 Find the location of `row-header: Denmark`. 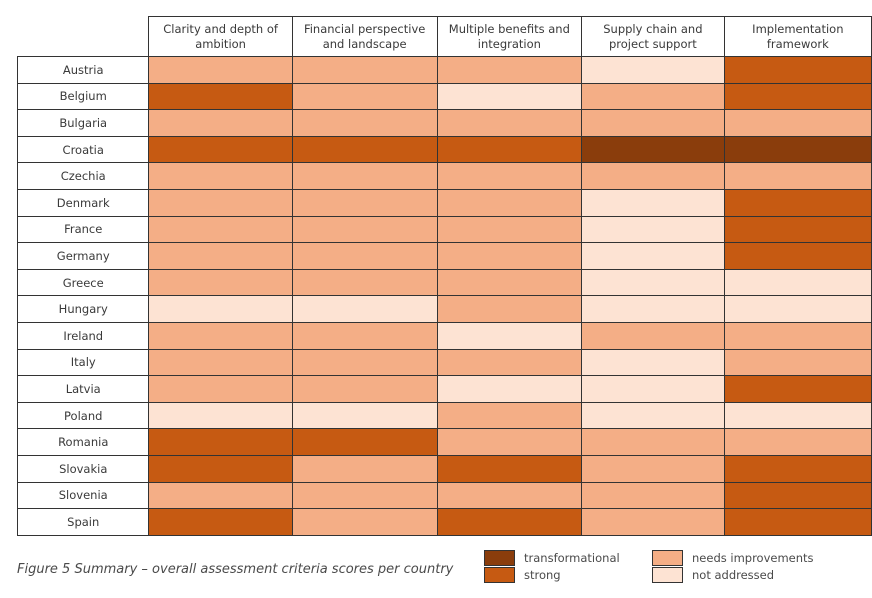

row-header: Denmark is located at coordinates (83, 202).